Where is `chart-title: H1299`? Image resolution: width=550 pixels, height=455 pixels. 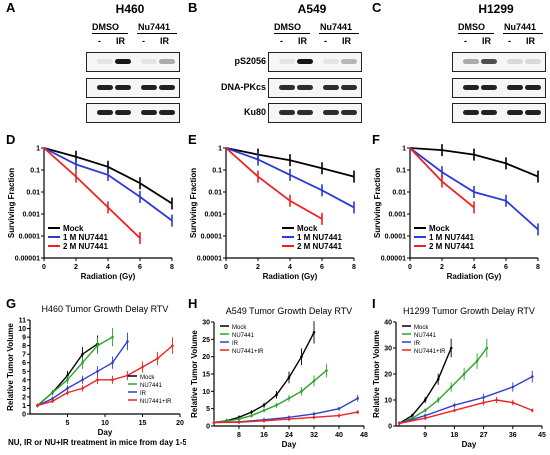 chart-title: H1299 is located at coordinates (474, 142).